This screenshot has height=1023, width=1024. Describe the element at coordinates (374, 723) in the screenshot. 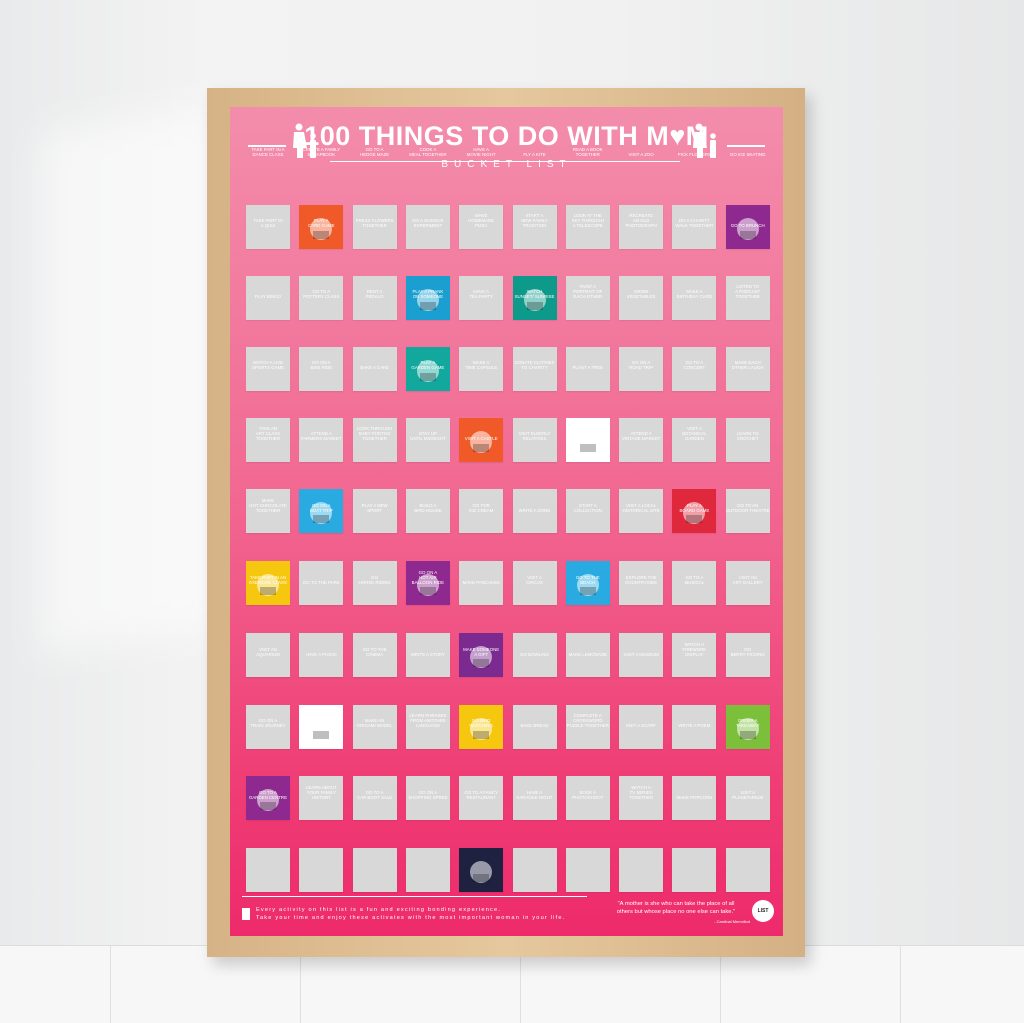

I see `activity-label: MAKE AN ORIGAMI MODEL` at that location.